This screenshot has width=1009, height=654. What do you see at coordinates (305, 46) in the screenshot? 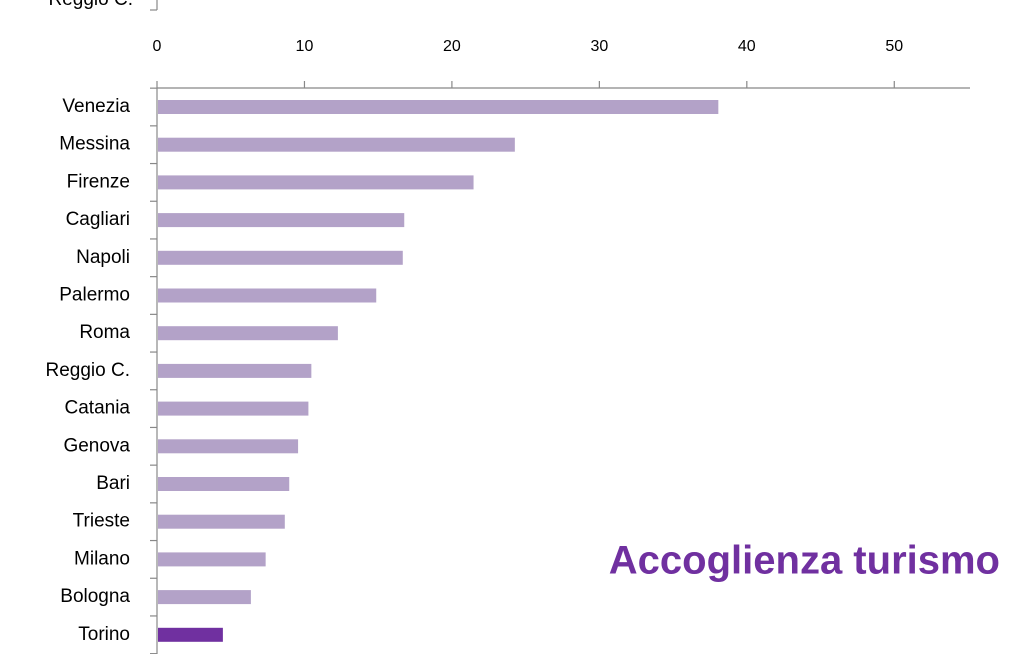
I see `x-tick-label: 10` at bounding box center [305, 46].